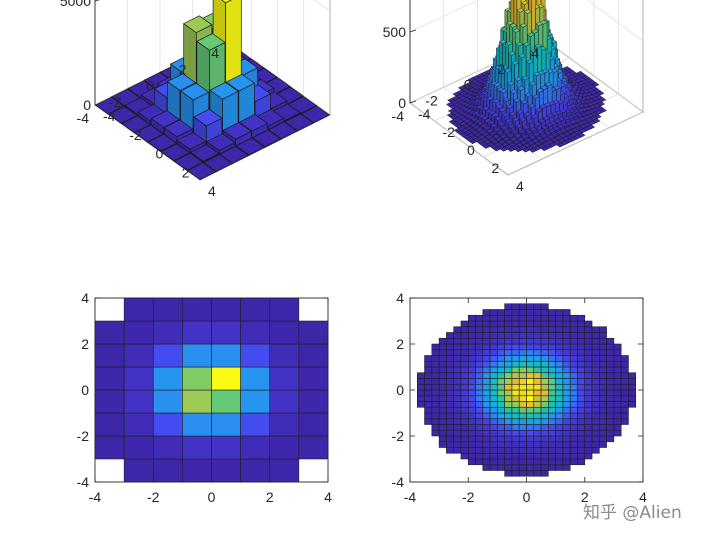 This screenshot has height=540, width=720. Describe the element at coordinates (97, 1) in the screenshot. I see `z-tick-mark` at that location.